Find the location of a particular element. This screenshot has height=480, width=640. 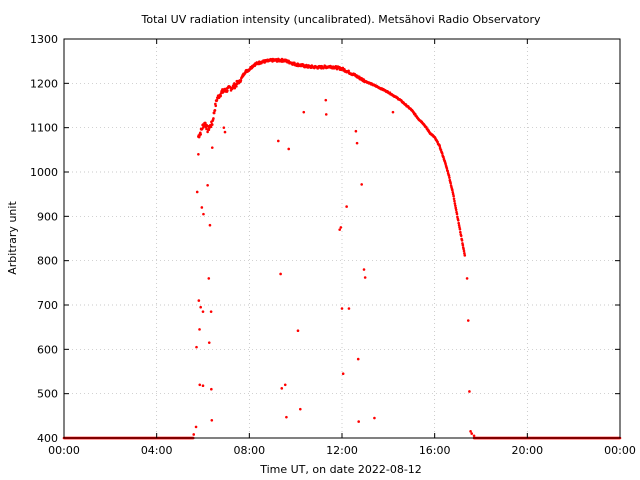

y-tick-label: 500 is located at coordinates (47, 394).